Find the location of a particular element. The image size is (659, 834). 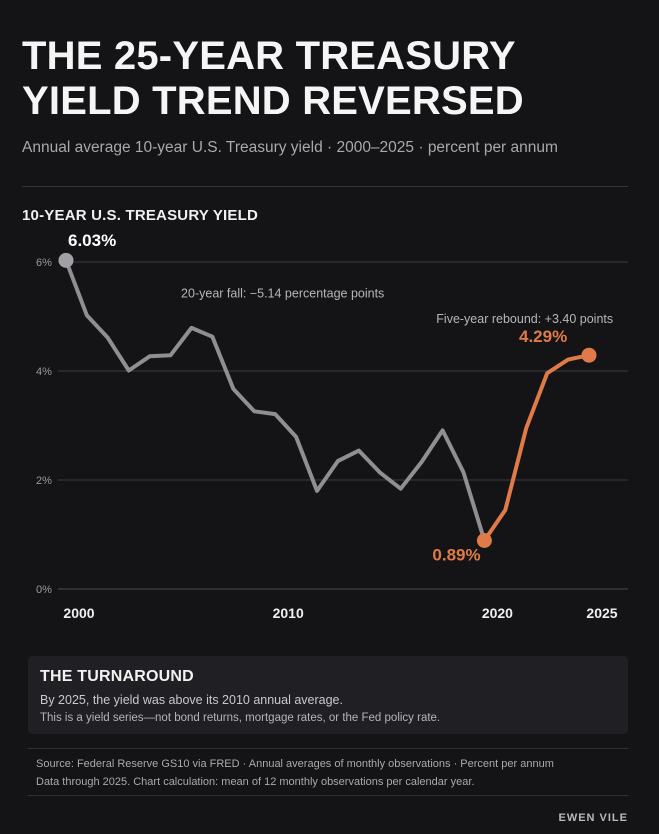

data-label: 4.29% is located at coordinates (543, 336).